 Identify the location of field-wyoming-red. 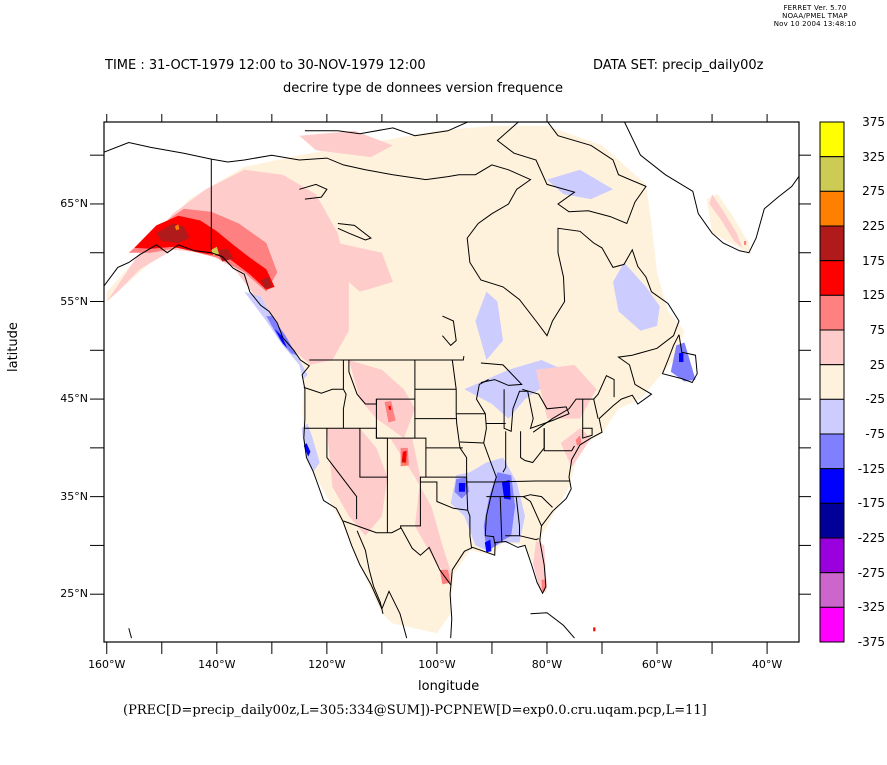
(390, 407).